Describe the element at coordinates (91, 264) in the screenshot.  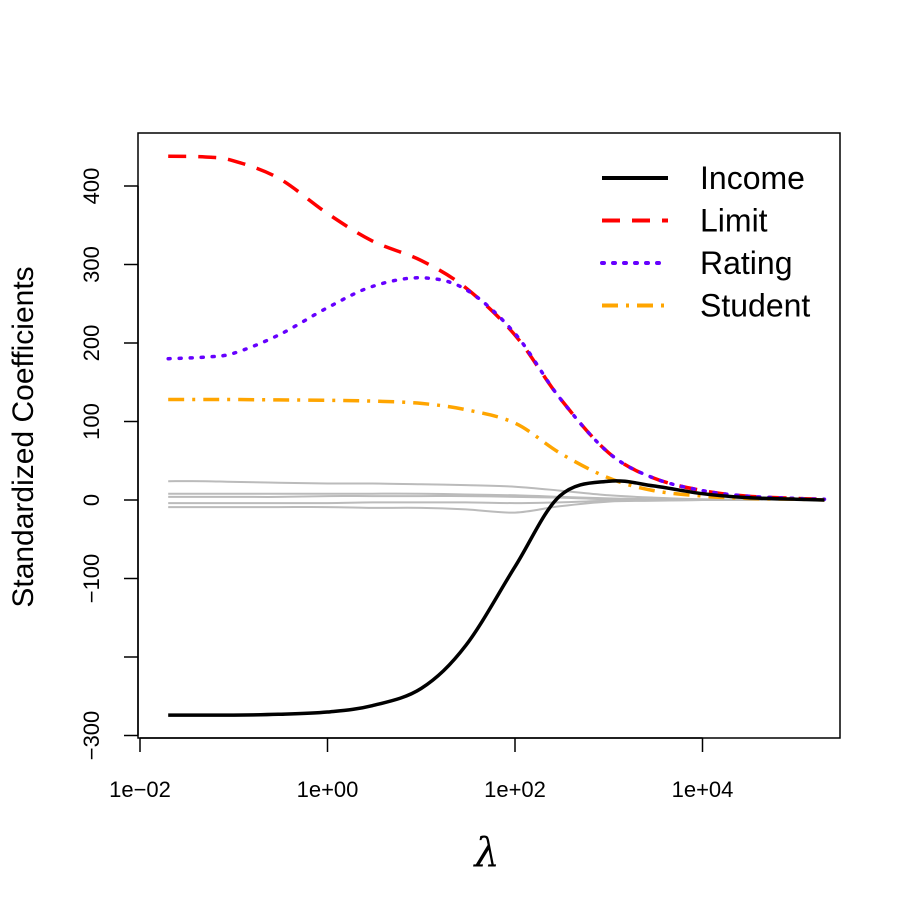
I see `y-tick-label: 300` at that location.